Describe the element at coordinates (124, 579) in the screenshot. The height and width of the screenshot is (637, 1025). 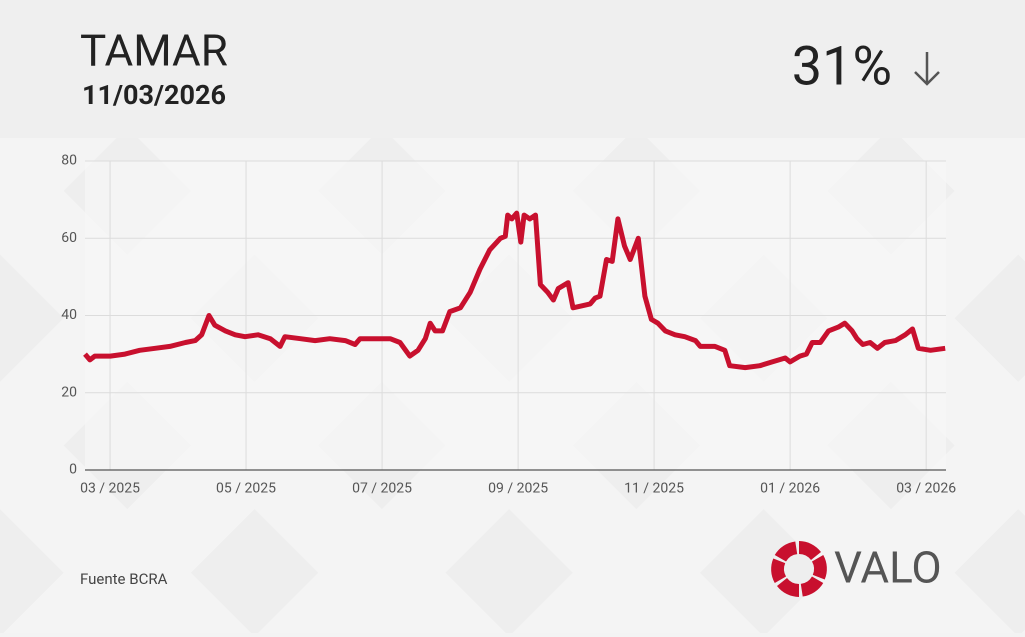
I see `source: Fuente BCRA` at that location.